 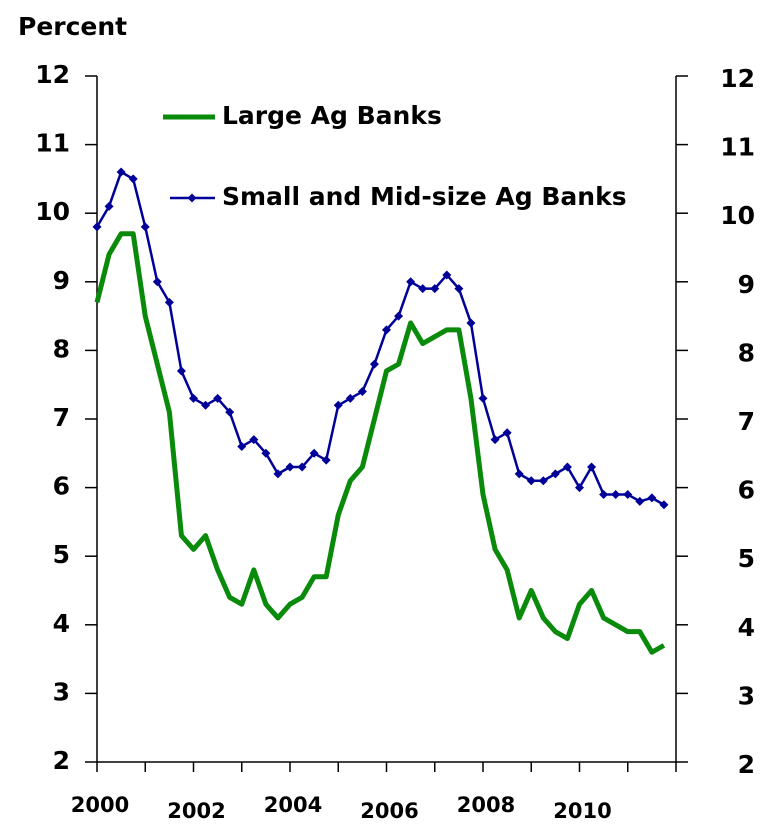 I want to click on y-tick-label: 4, so click(x=61, y=623).